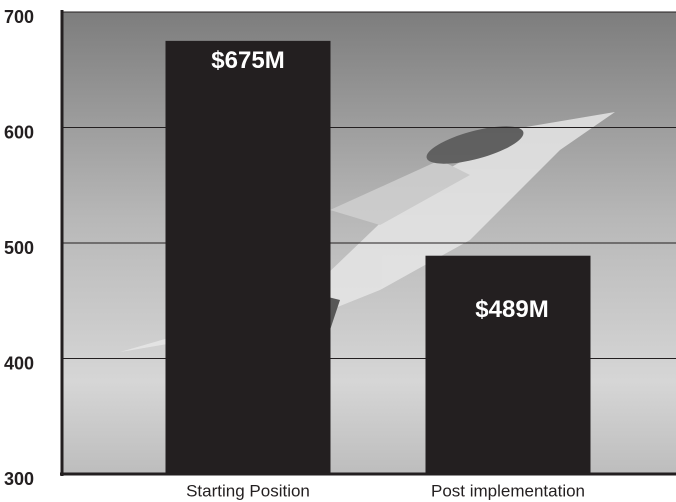 The width and height of the screenshot is (676, 502). Describe the element at coordinates (508, 490) in the screenshot. I see `x-tick-label: Post implementation` at that location.